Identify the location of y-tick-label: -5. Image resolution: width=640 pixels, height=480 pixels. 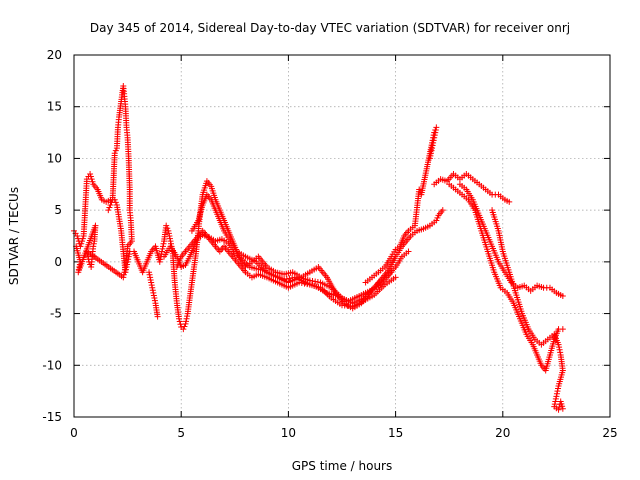
(56, 314).